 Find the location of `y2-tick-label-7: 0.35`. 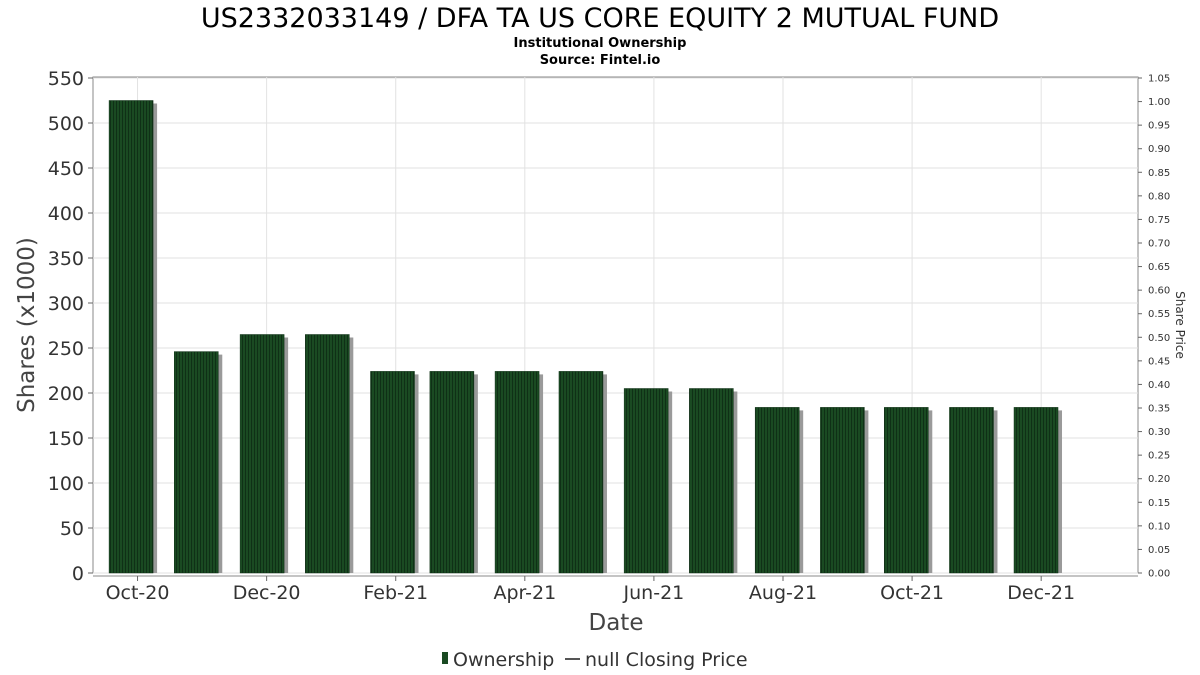

y2-tick-label-7: 0.35 is located at coordinates (1159, 409).